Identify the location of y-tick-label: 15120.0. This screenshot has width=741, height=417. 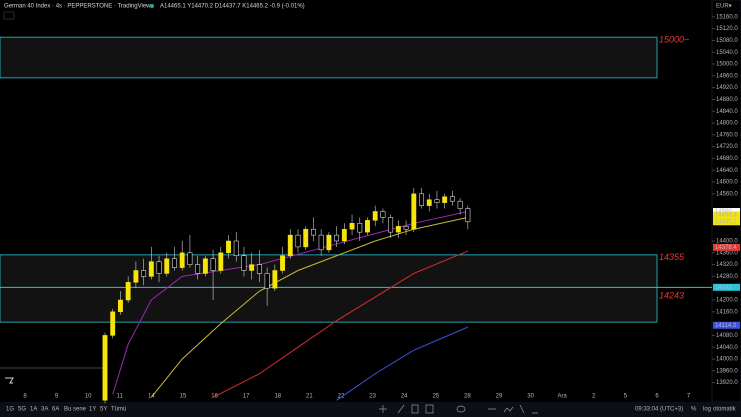
(727, 29).